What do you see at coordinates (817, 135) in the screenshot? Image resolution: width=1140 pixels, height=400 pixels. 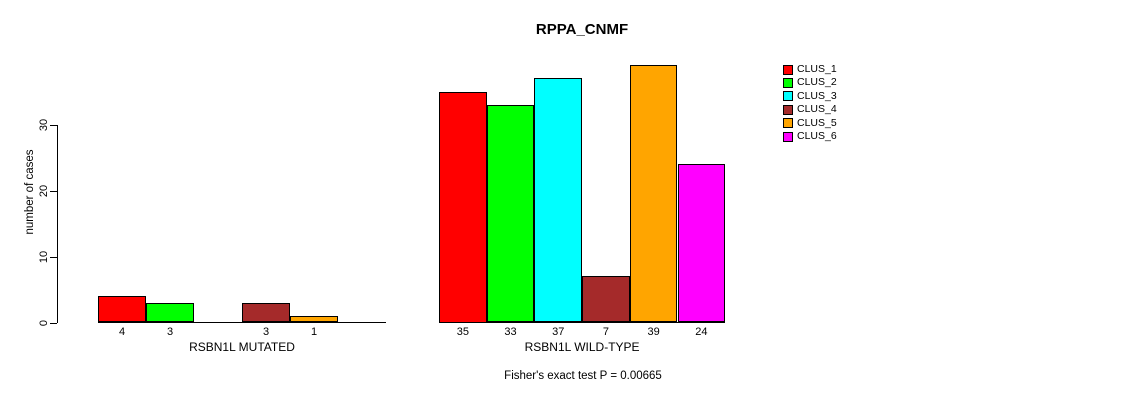 I see `legend-label-clus-6: CLUS_6` at bounding box center [817, 135].